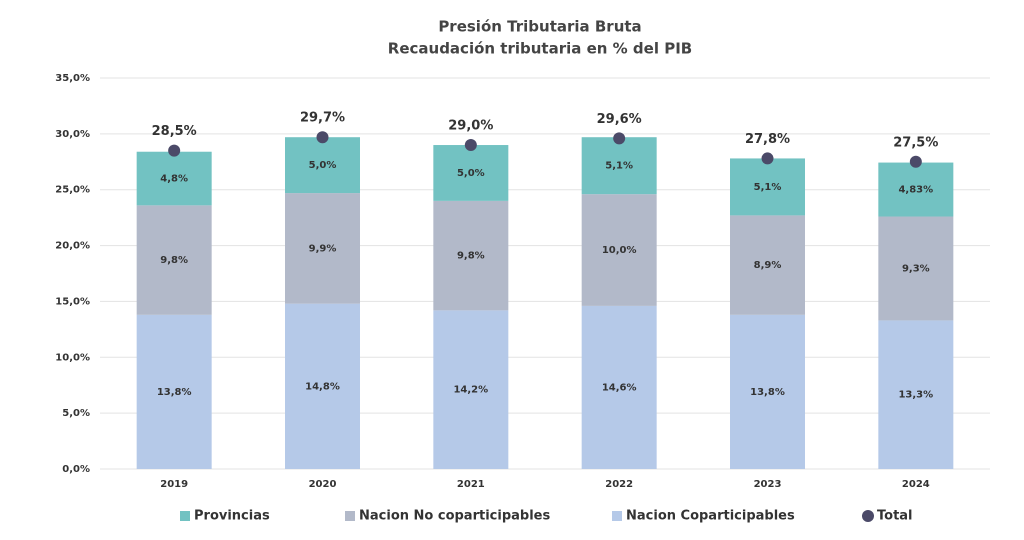  I want to click on y-tick-label: 10,0%, so click(72, 357).